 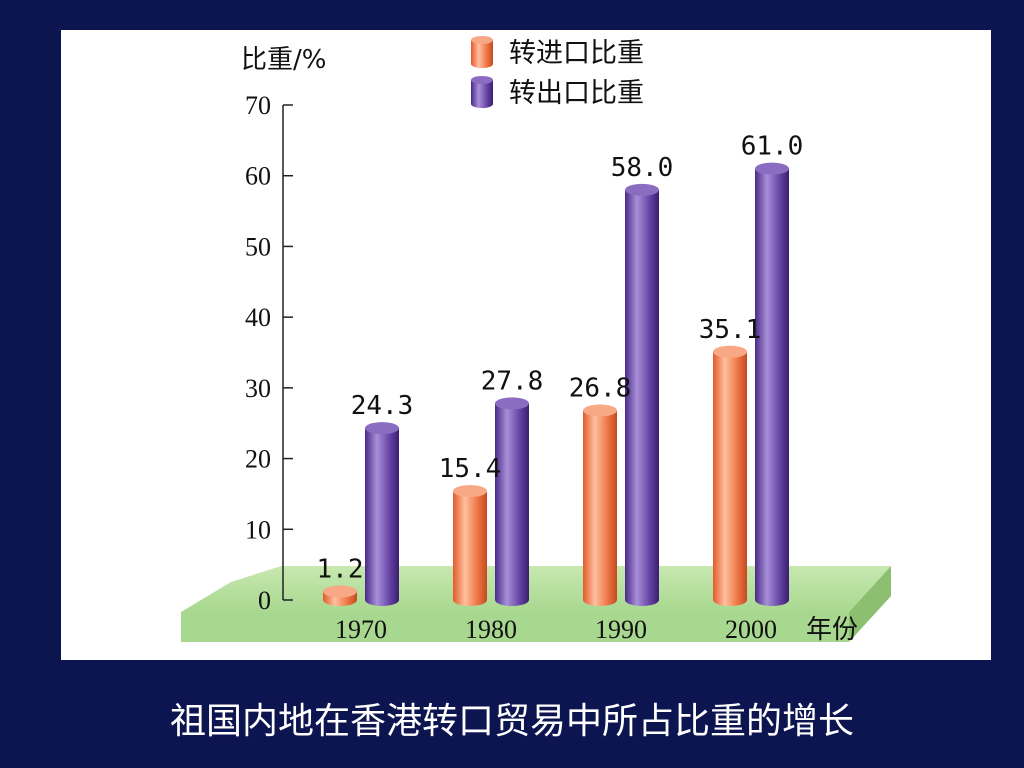 What do you see at coordinates (361, 629) in the screenshot?
I see `x-tick-label-1970: 1970` at bounding box center [361, 629].